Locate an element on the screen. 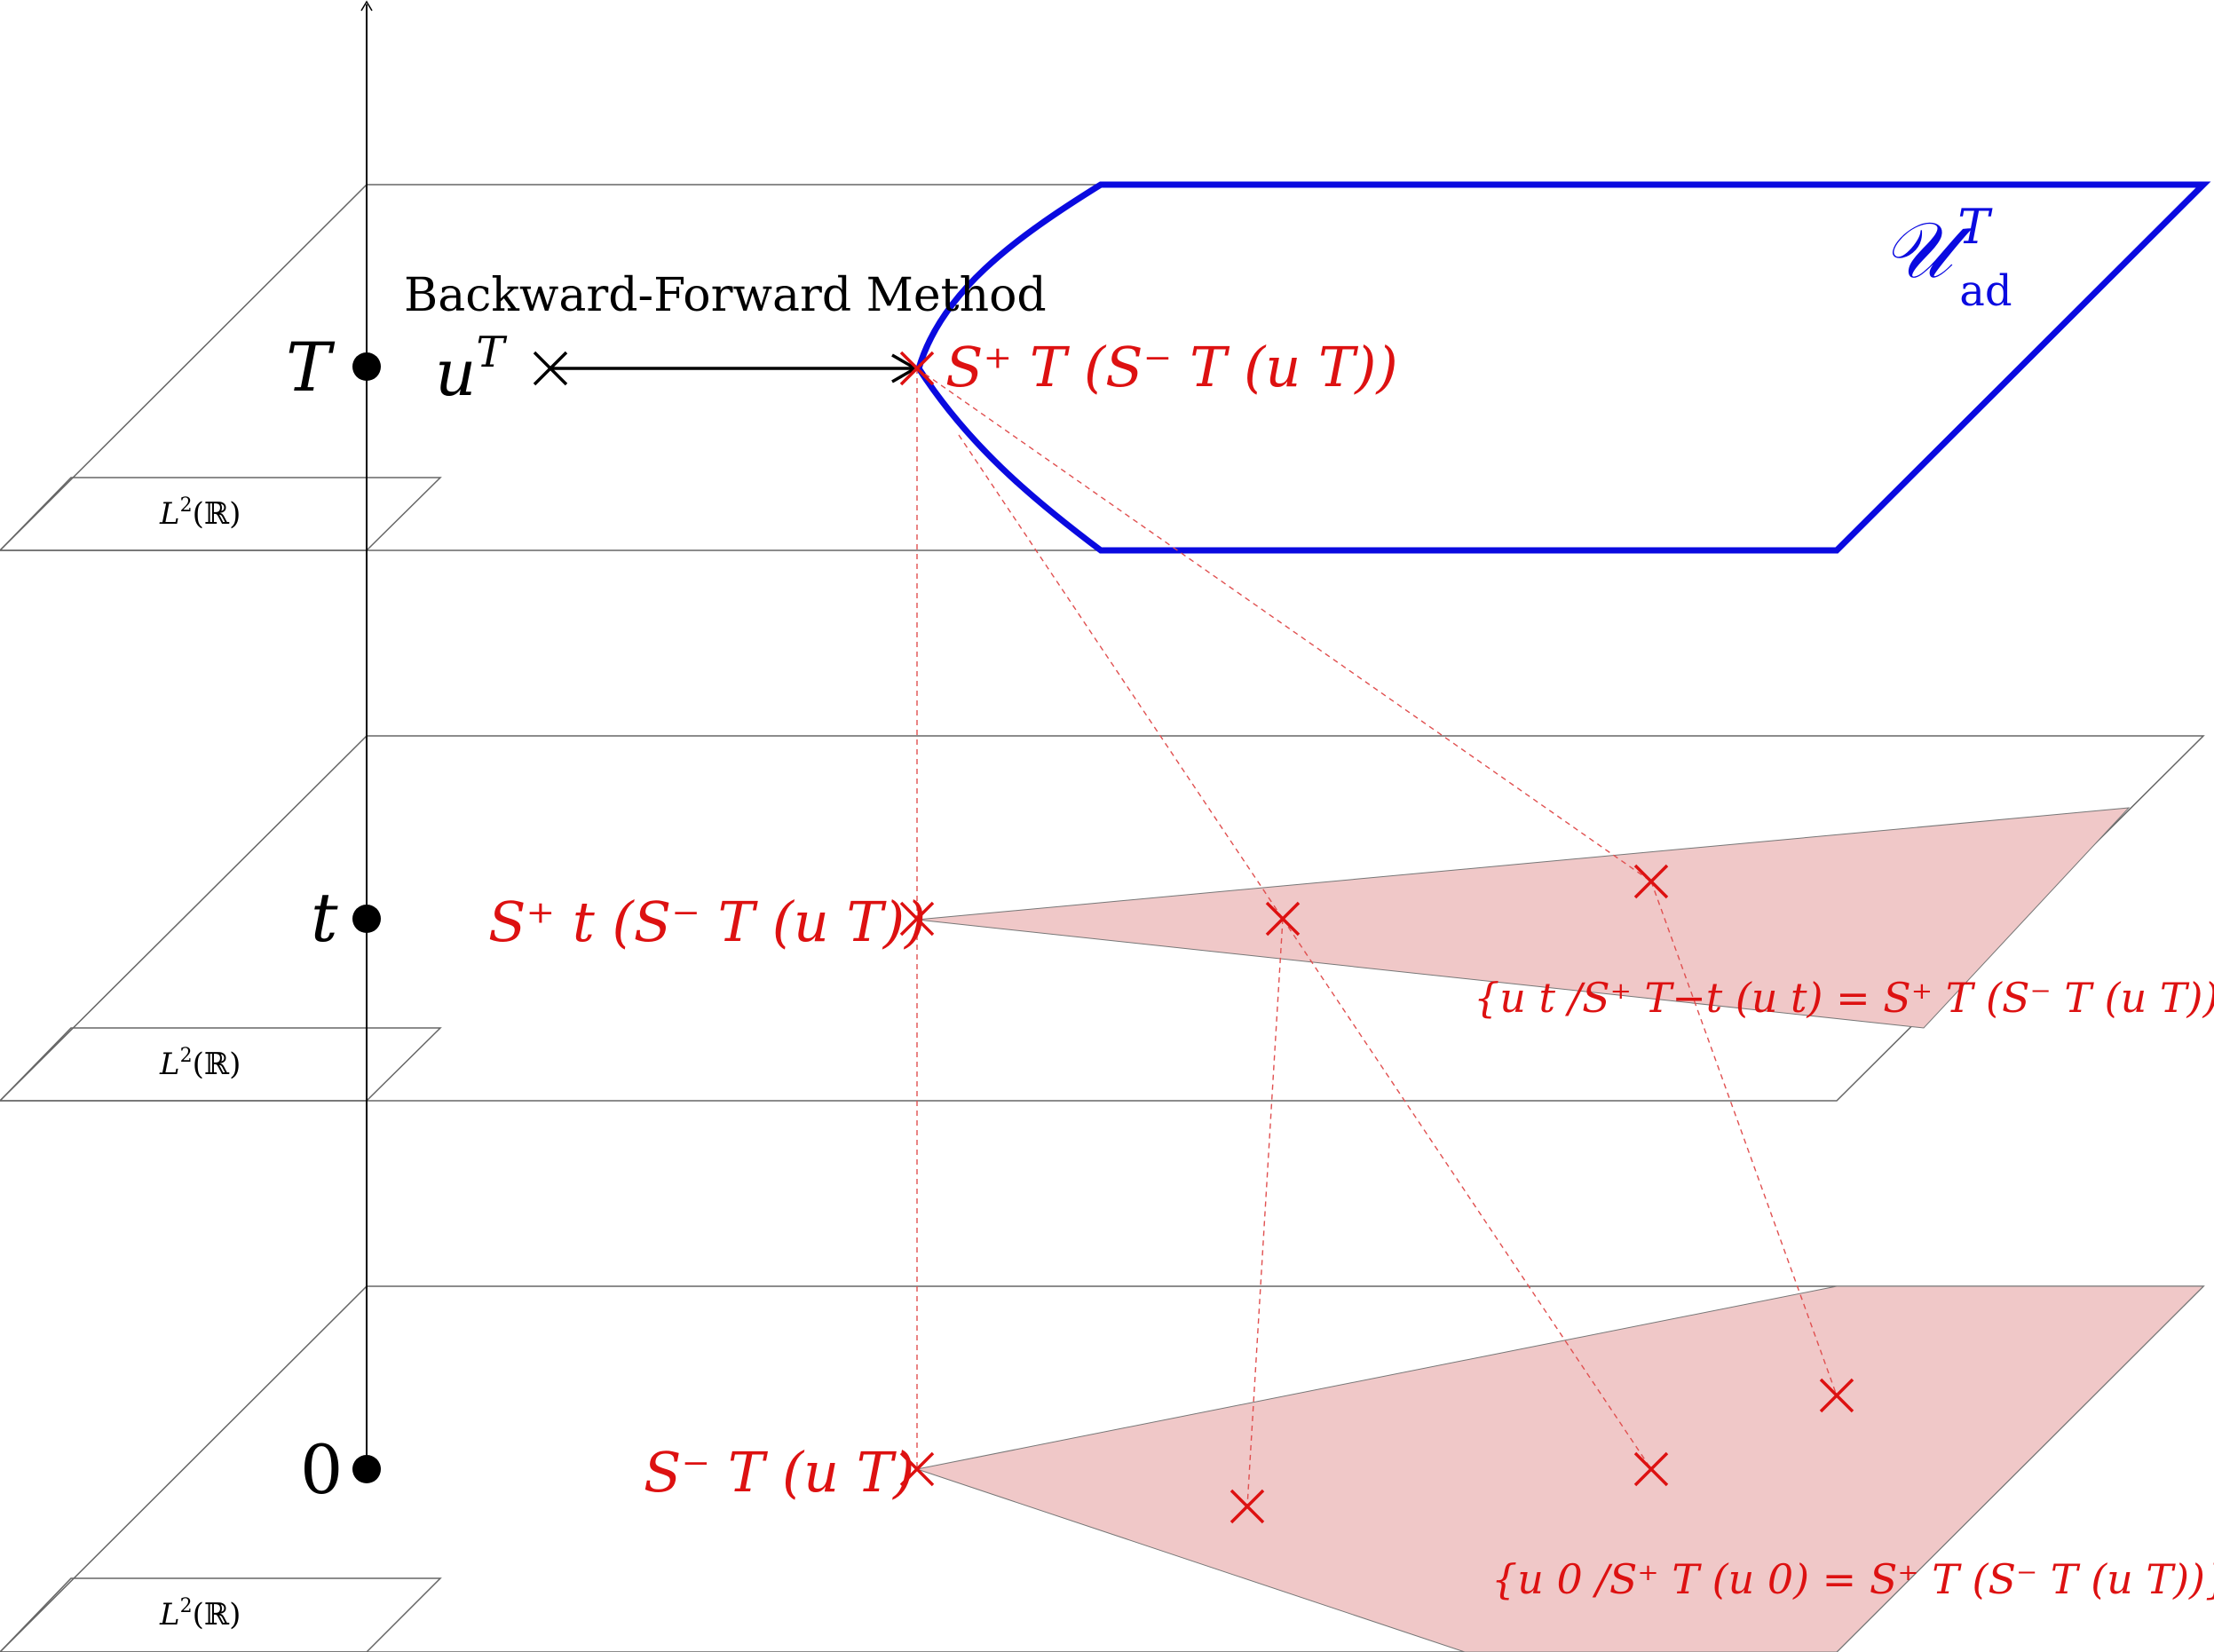 The image size is (2214, 1652). cross-forward-T is located at coordinates (917, 368).